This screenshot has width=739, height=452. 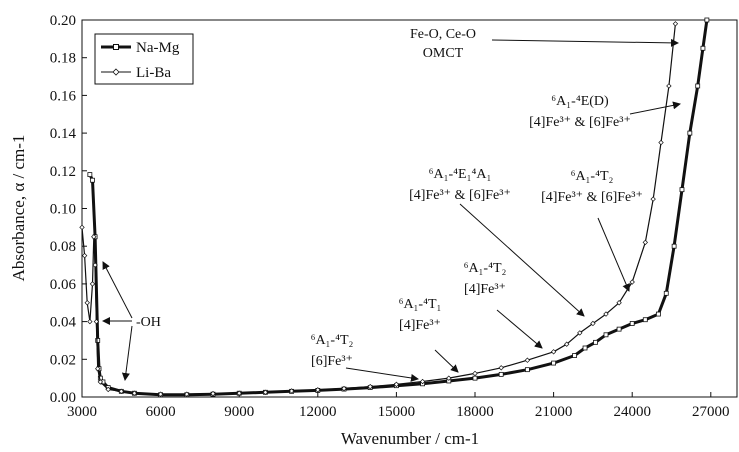 I want to click on legend-marker-na-mg, so click(x=116, y=47).